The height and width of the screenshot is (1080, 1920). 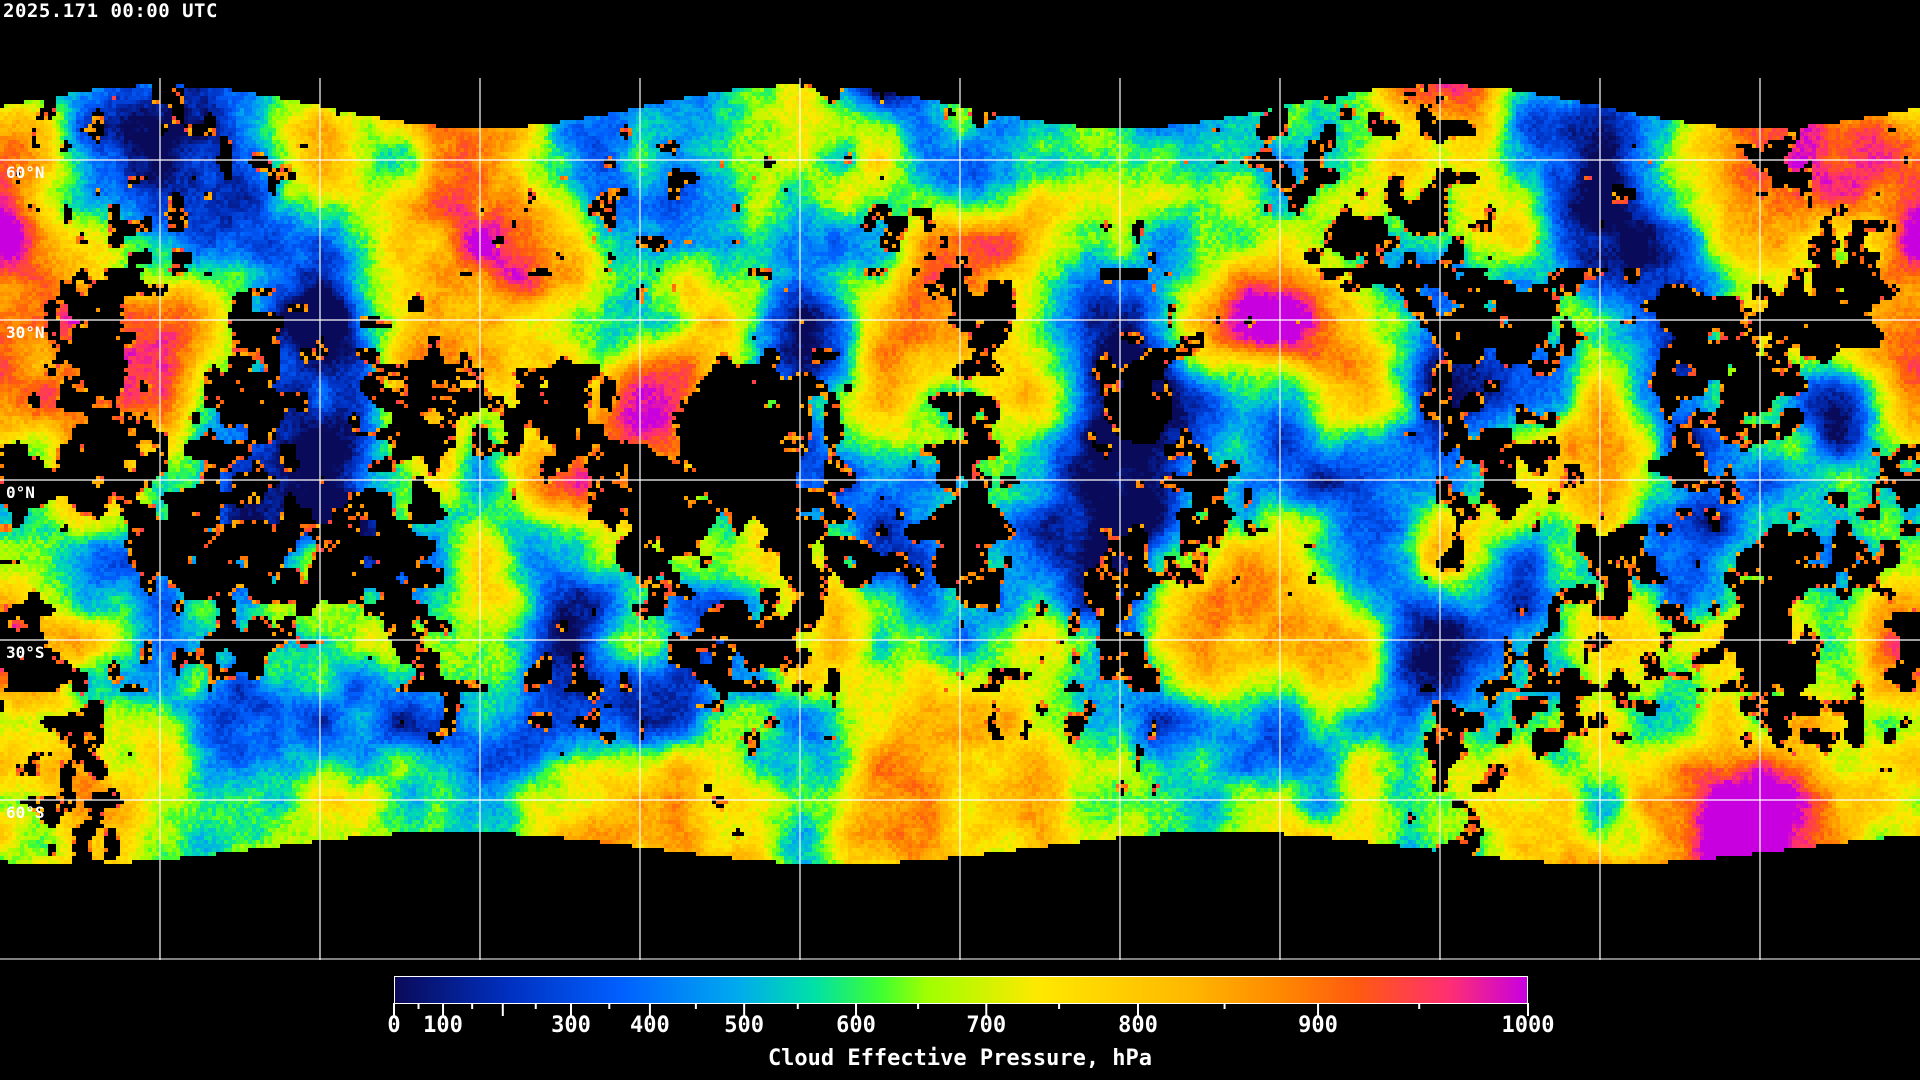 I want to click on colorbar-tick-label: 900, so click(x=1318, y=1025).